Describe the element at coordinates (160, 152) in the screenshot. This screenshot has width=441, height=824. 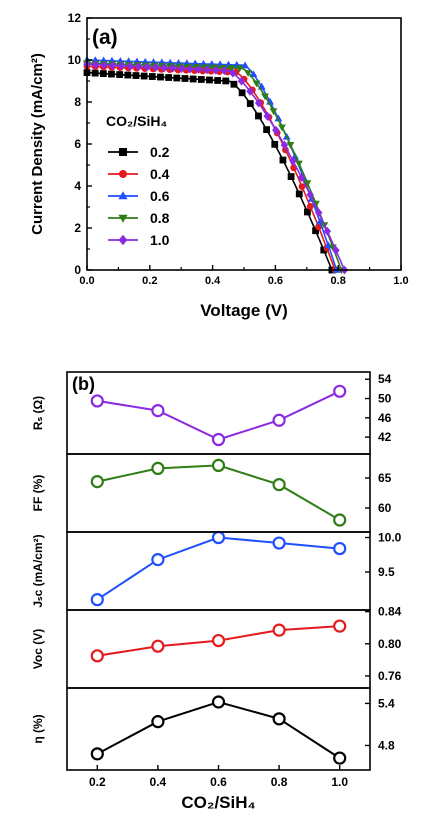
I see `legend-label-0.2: 0.2` at that location.